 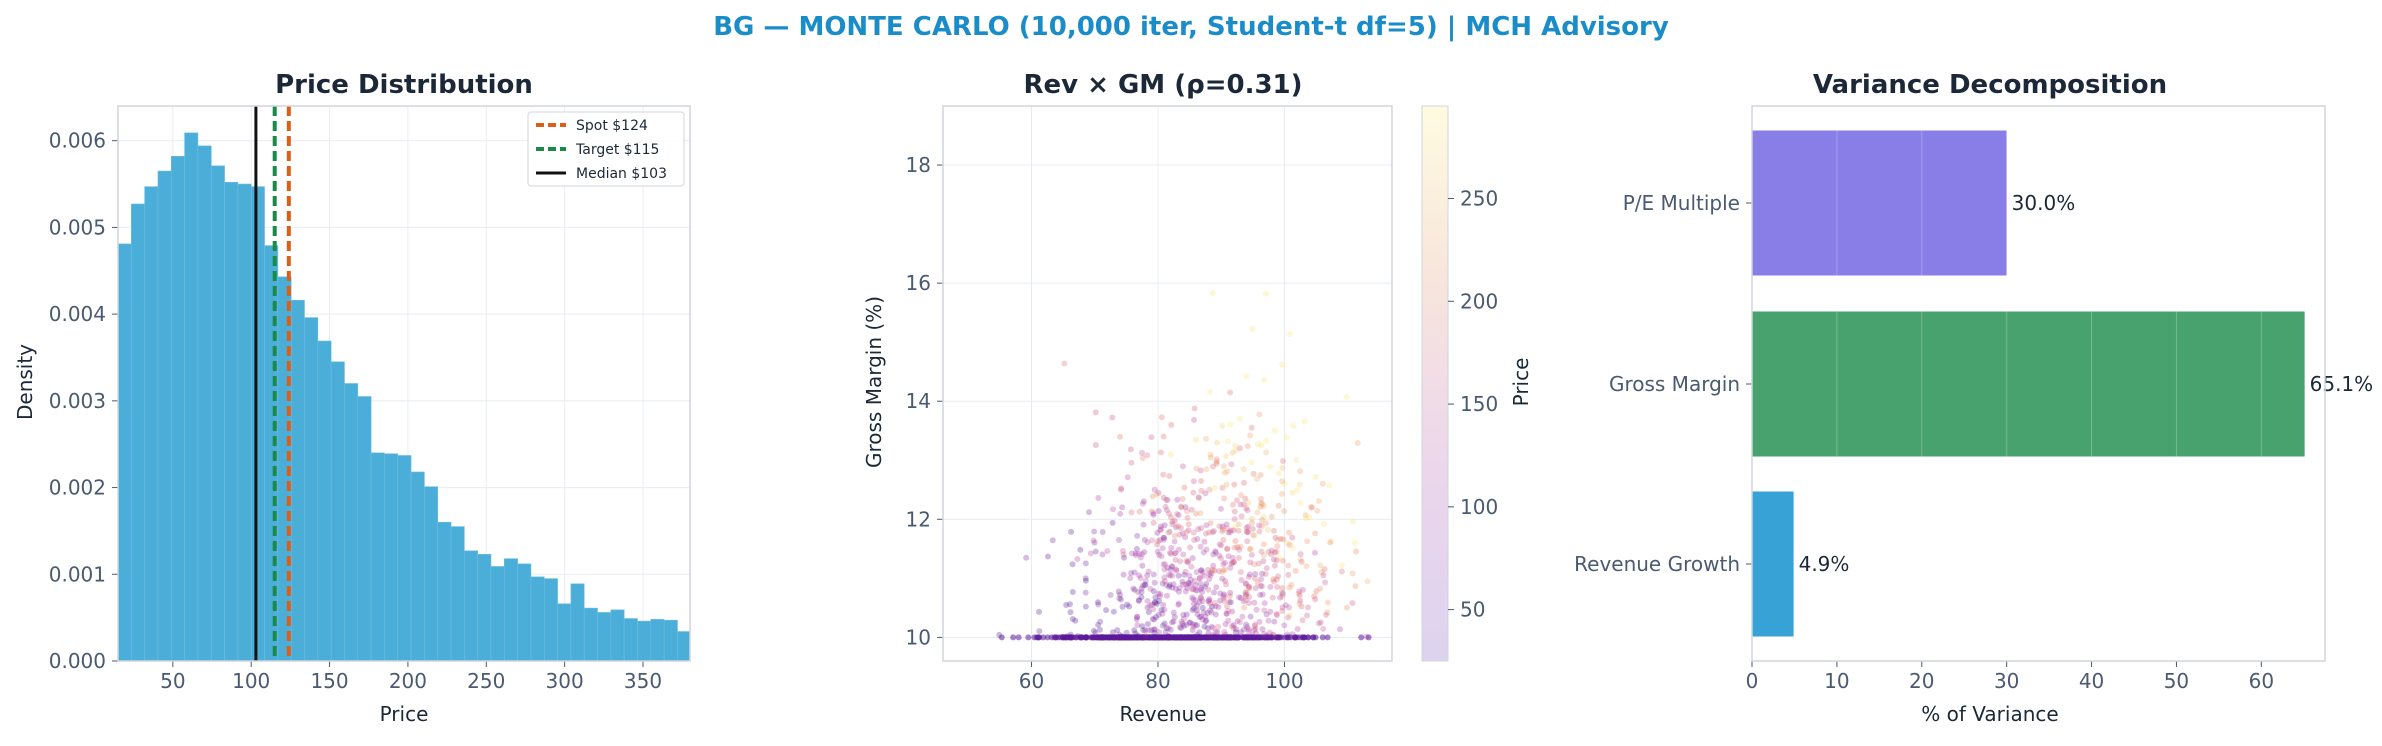 What do you see at coordinates (918, 283) in the screenshot?
I see `y-tick-label: 16` at bounding box center [918, 283].